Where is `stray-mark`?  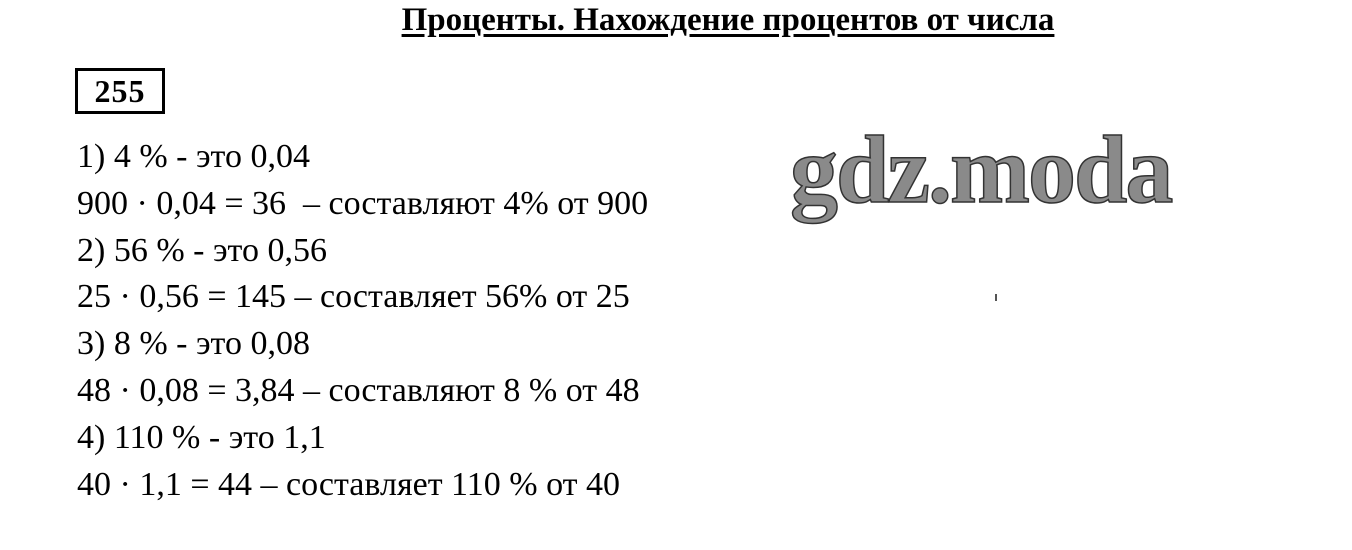 stray-mark is located at coordinates (996, 297).